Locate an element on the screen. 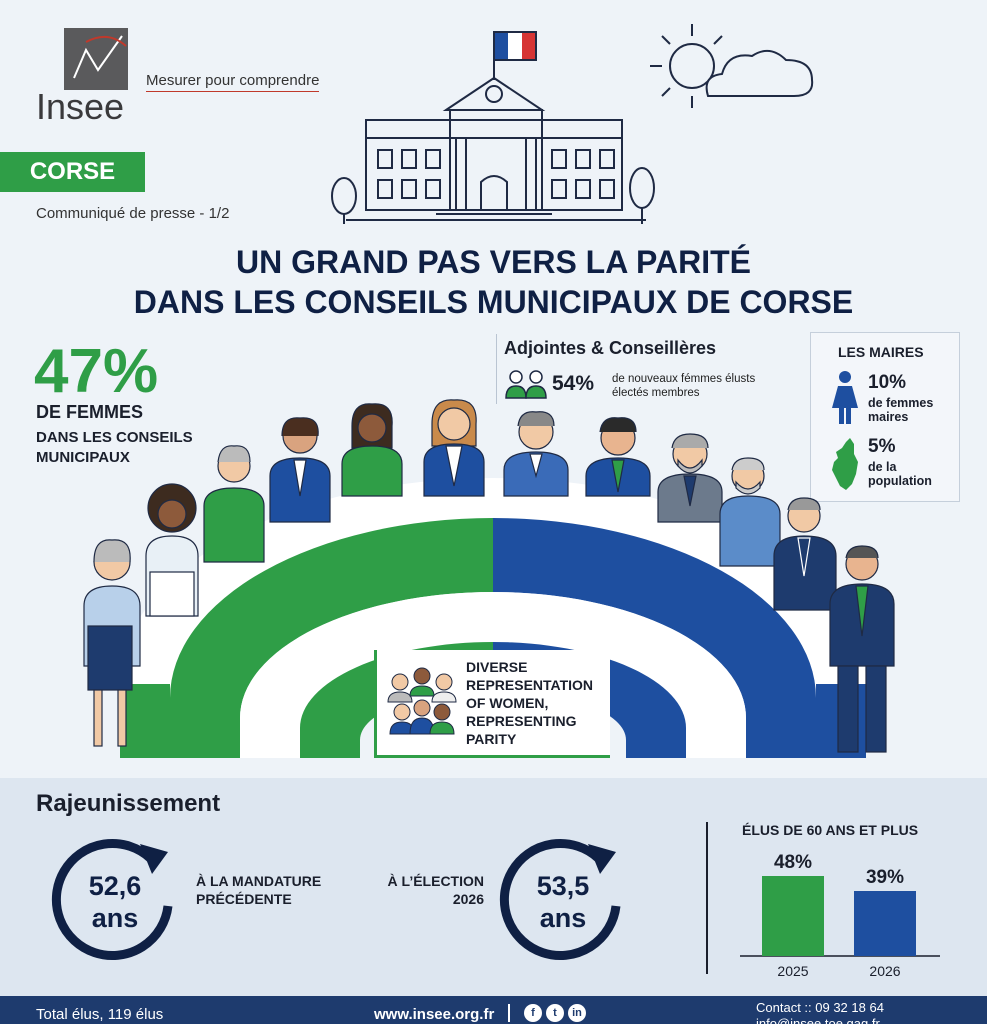 The width and height of the screenshot is (987, 1024). rajeunissement-title: Rajeunissement is located at coordinates (128, 803).